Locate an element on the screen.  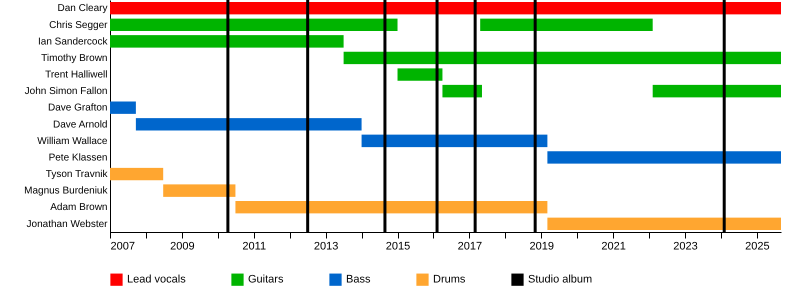
y-tick-label: John Simon Fallon is located at coordinates (66, 92).